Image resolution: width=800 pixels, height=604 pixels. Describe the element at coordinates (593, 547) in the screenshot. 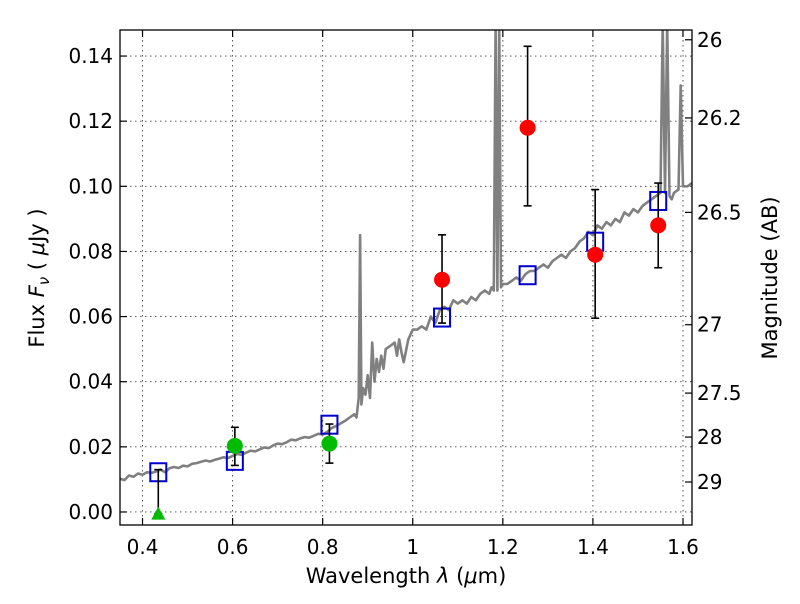

I see `x-tick-label: 1.4` at that location.